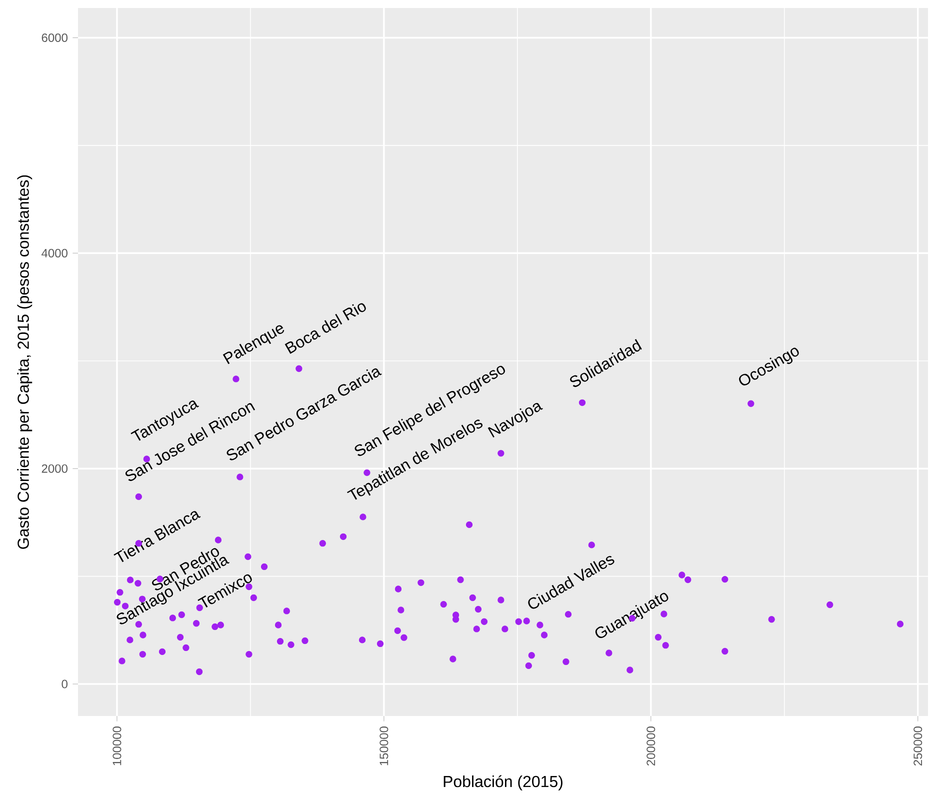  I want to click on y-tick-label: 0, so click(65, 684).